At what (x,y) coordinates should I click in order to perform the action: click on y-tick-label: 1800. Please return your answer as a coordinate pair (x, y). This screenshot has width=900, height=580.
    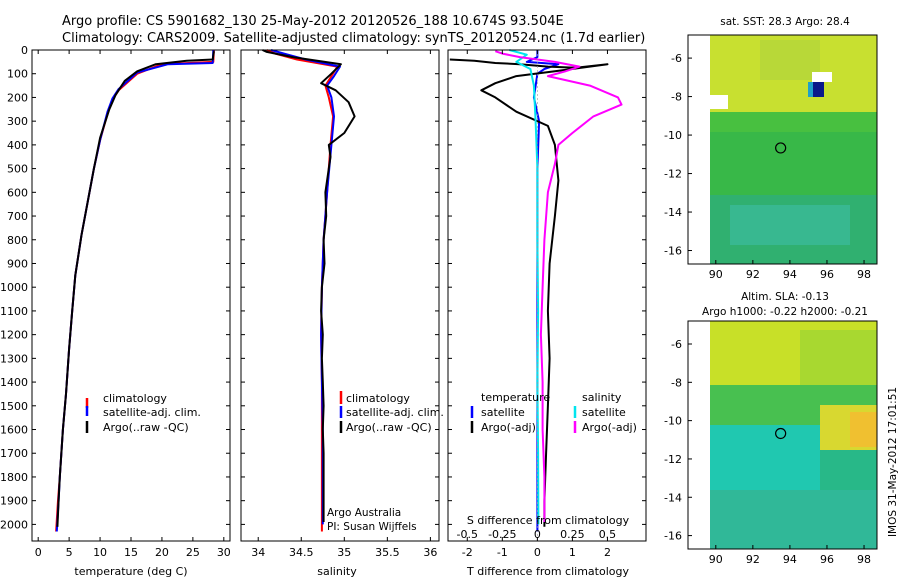
    Looking at the image, I should click on (14, 477).